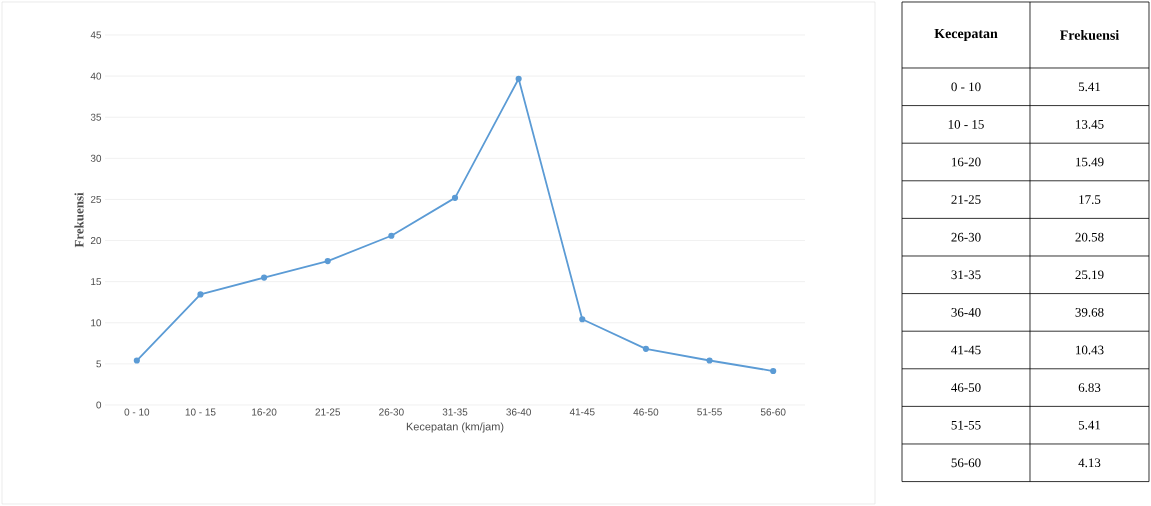  What do you see at coordinates (96, 117) in the screenshot?
I see `y-tick-label: 35` at bounding box center [96, 117].